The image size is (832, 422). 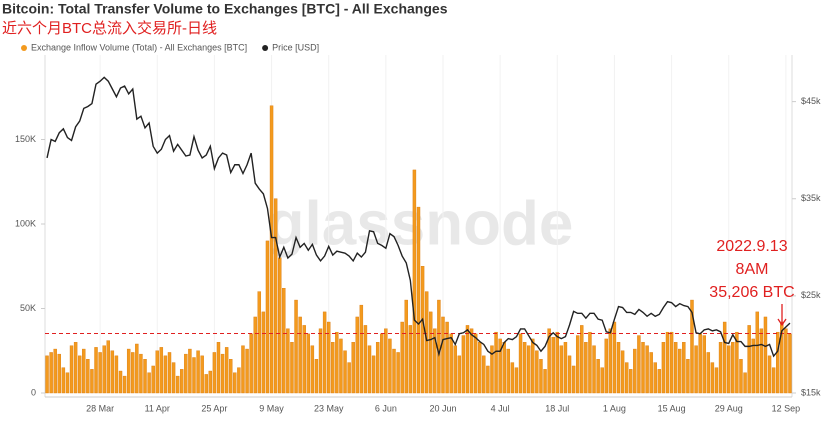 I want to click on x-tick-label: 23 May, so click(x=329, y=408).